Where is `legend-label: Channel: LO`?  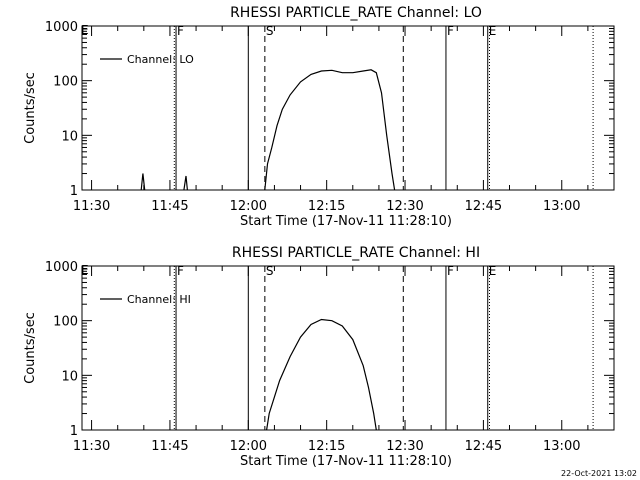 legend-label: Channel: LO is located at coordinates (160, 59).